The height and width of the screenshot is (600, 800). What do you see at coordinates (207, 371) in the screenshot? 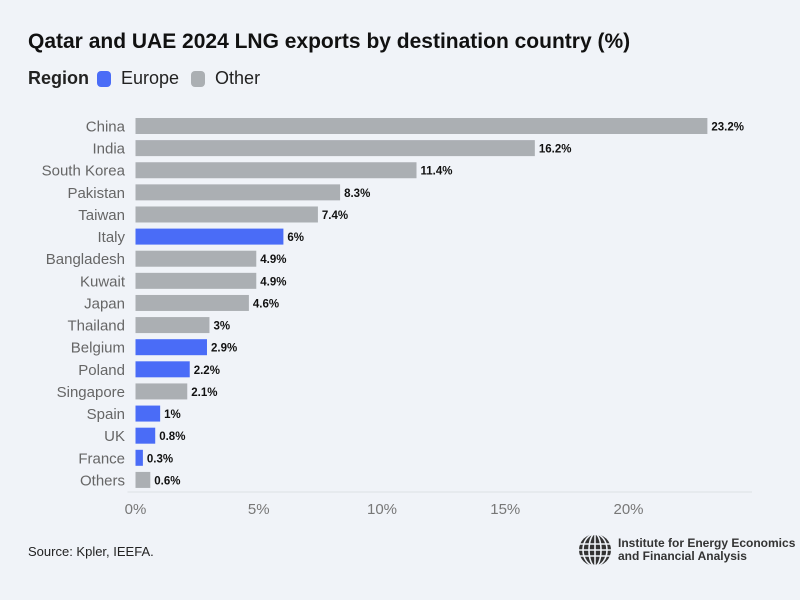
I see `data-label: 2.2%` at bounding box center [207, 371].